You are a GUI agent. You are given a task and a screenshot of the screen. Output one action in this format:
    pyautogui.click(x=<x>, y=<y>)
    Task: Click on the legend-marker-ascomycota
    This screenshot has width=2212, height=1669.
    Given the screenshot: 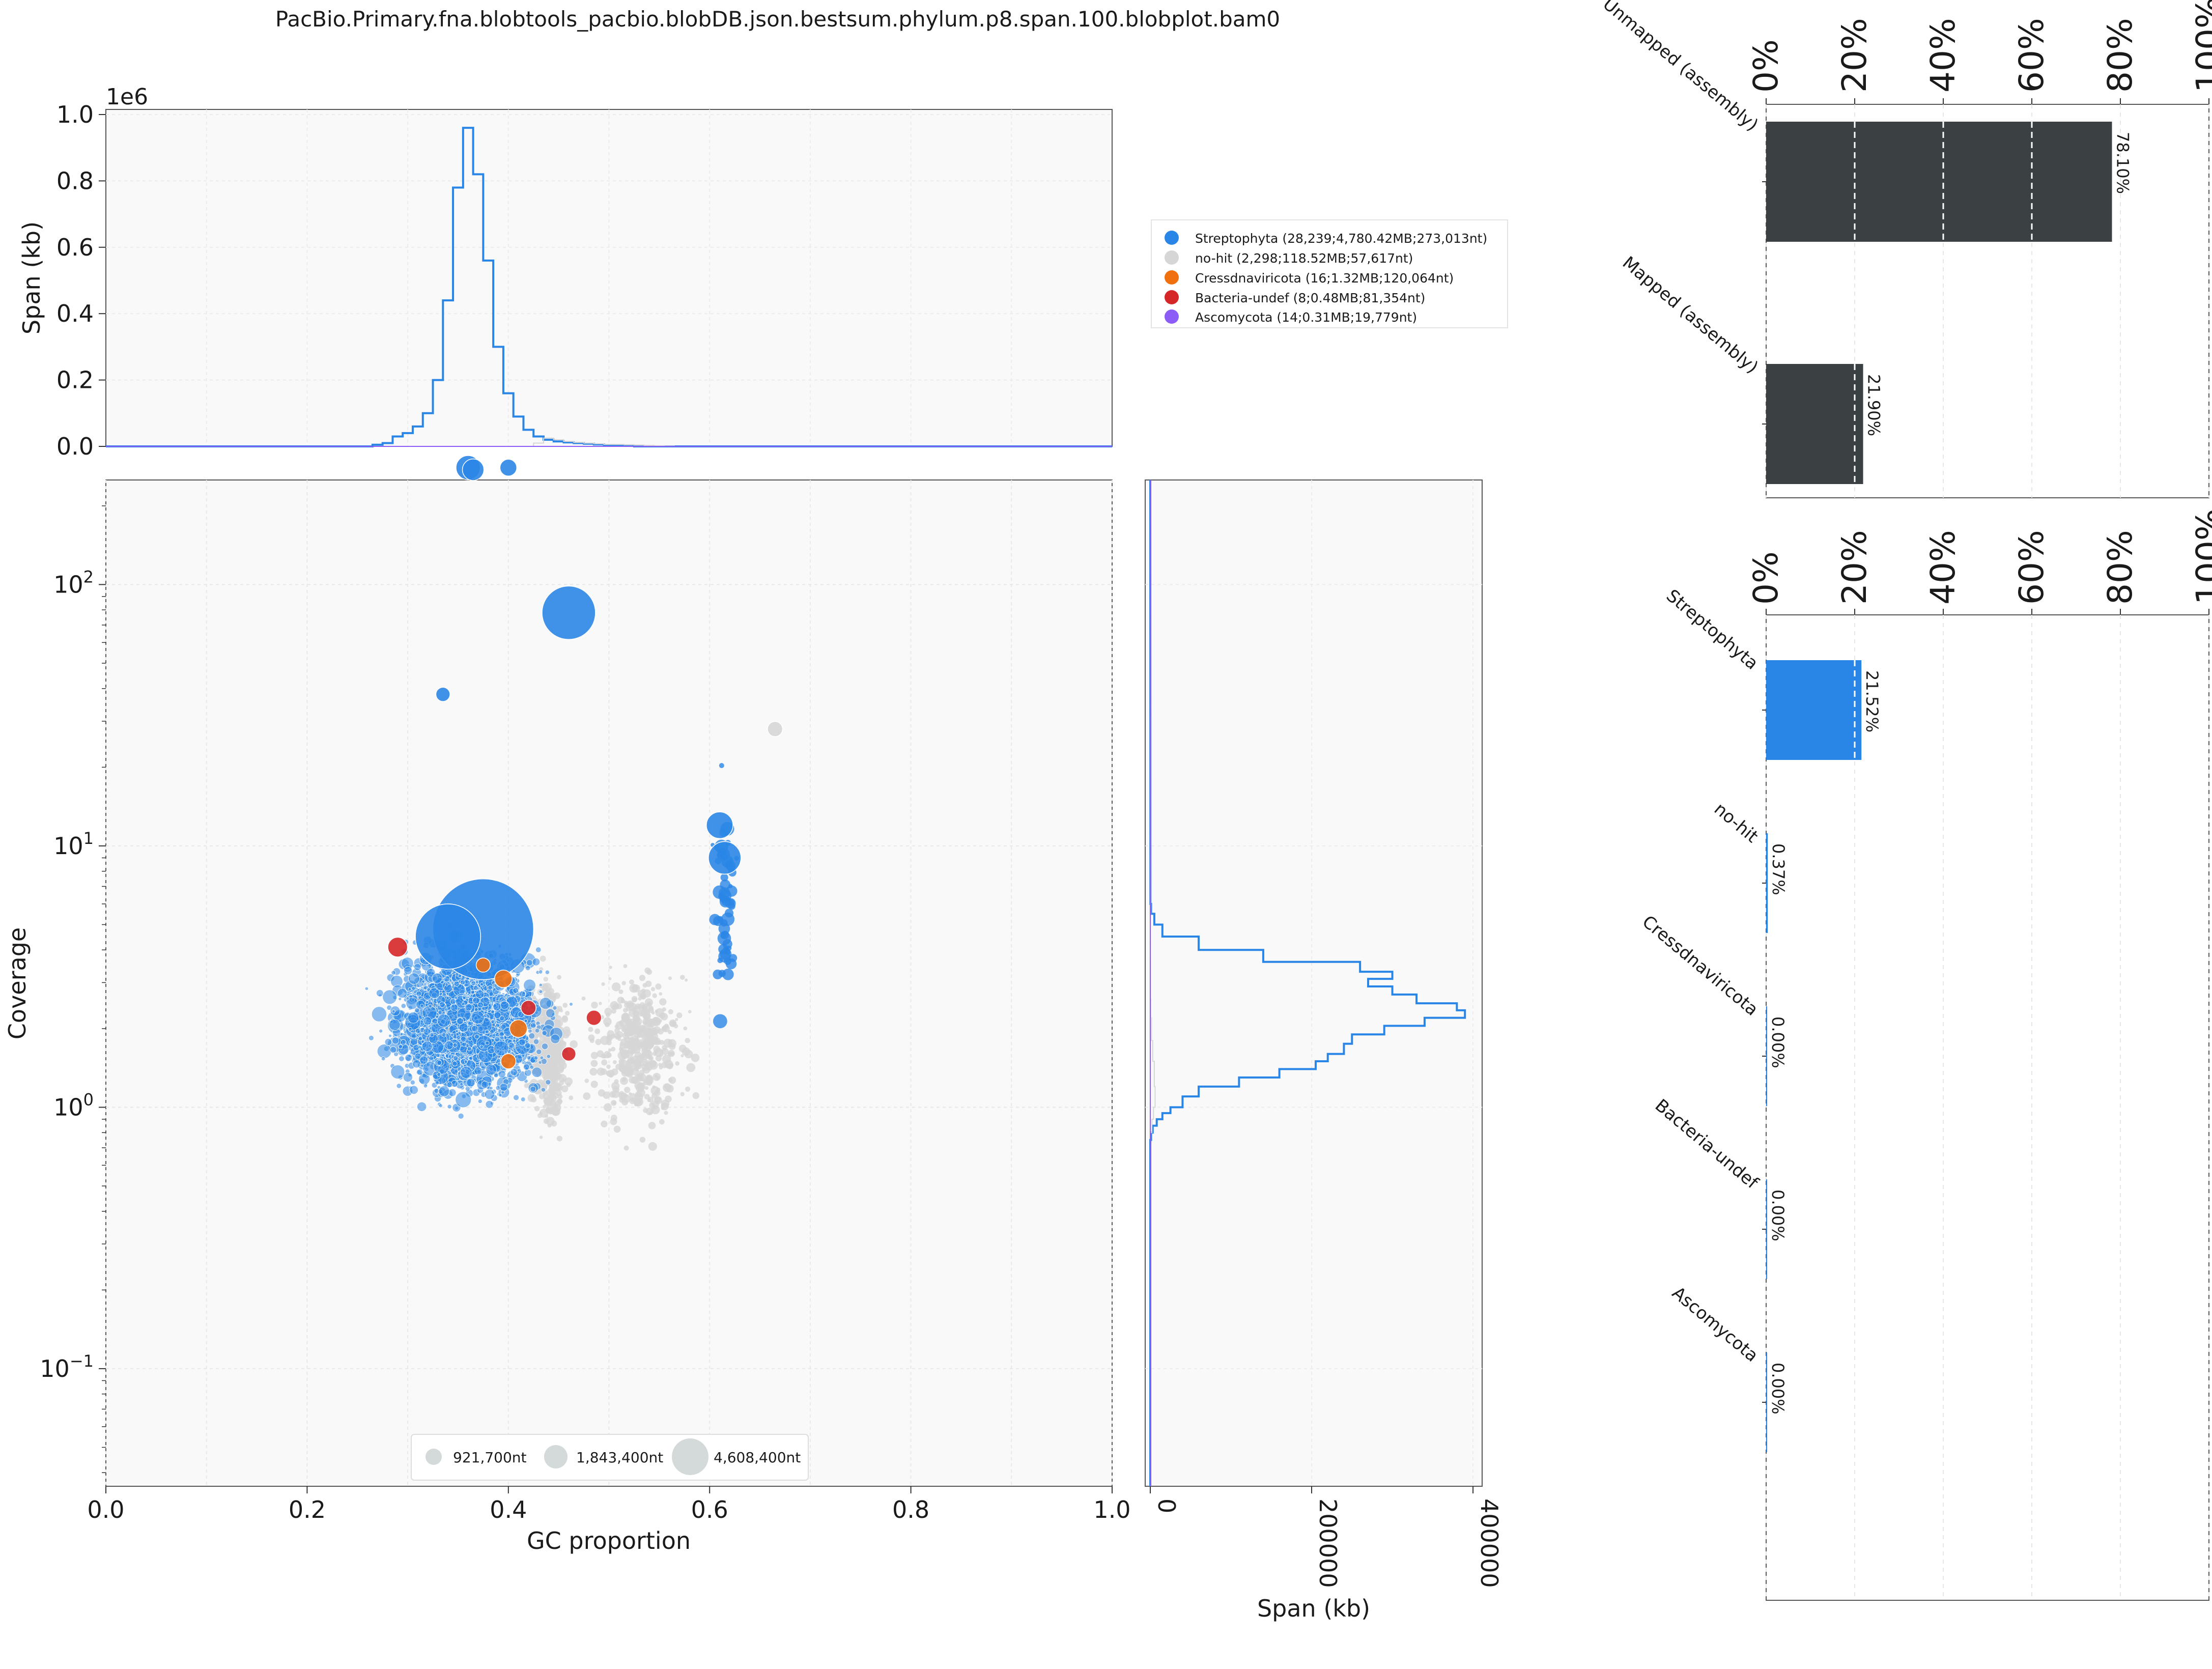 What is the action you would take?
    pyautogui.click(x=1172, y=316)
    